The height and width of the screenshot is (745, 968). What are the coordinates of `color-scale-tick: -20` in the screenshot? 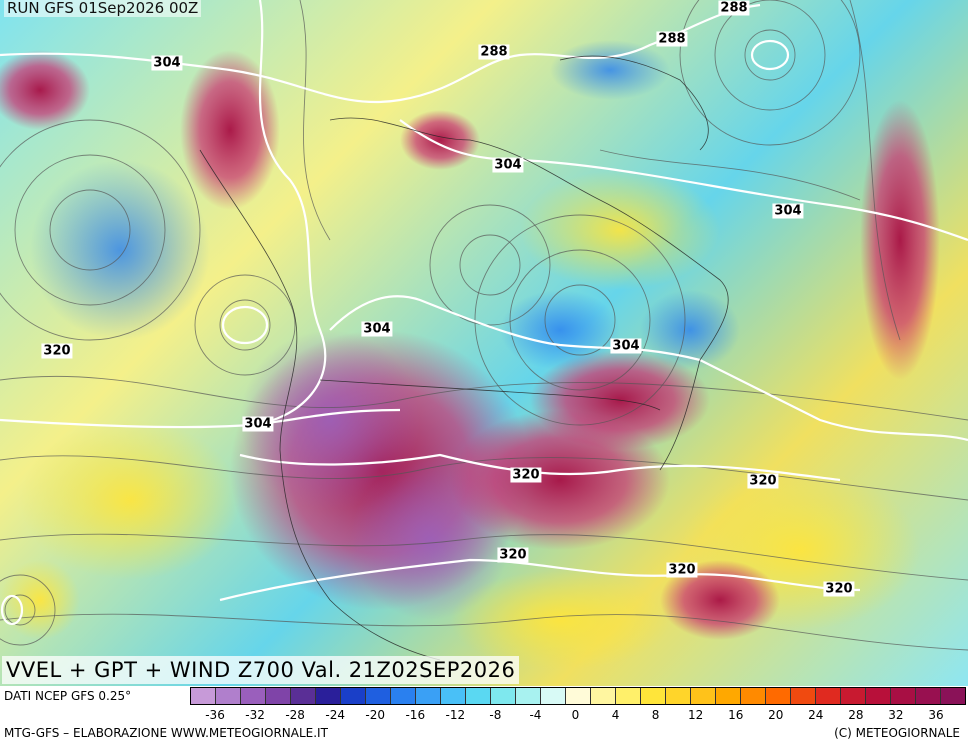 It's located at (375, 715).